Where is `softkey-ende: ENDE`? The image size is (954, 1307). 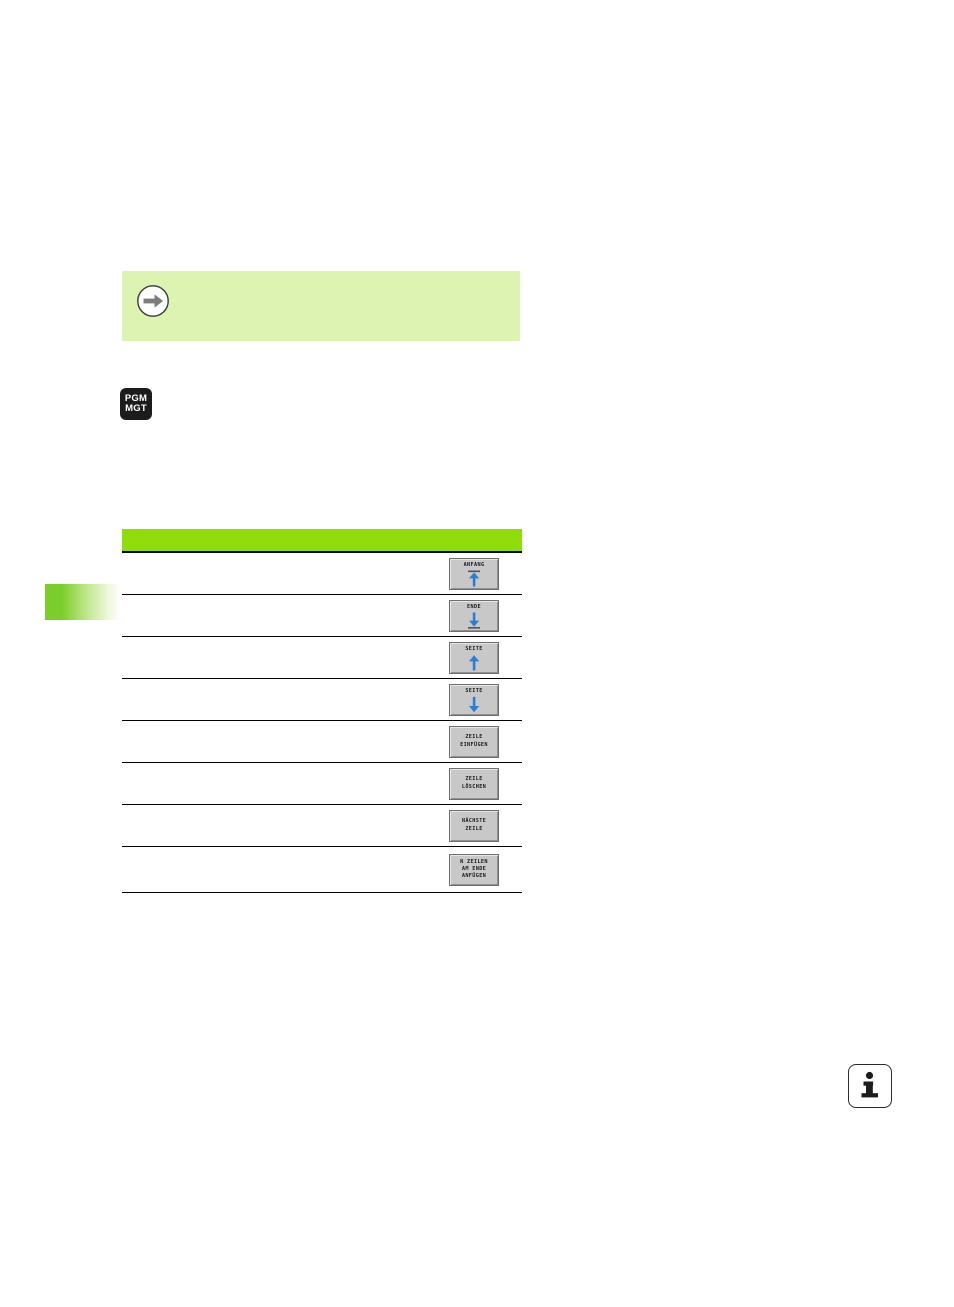 softkey-ende: ENDE is located at coordinates (474, 615).